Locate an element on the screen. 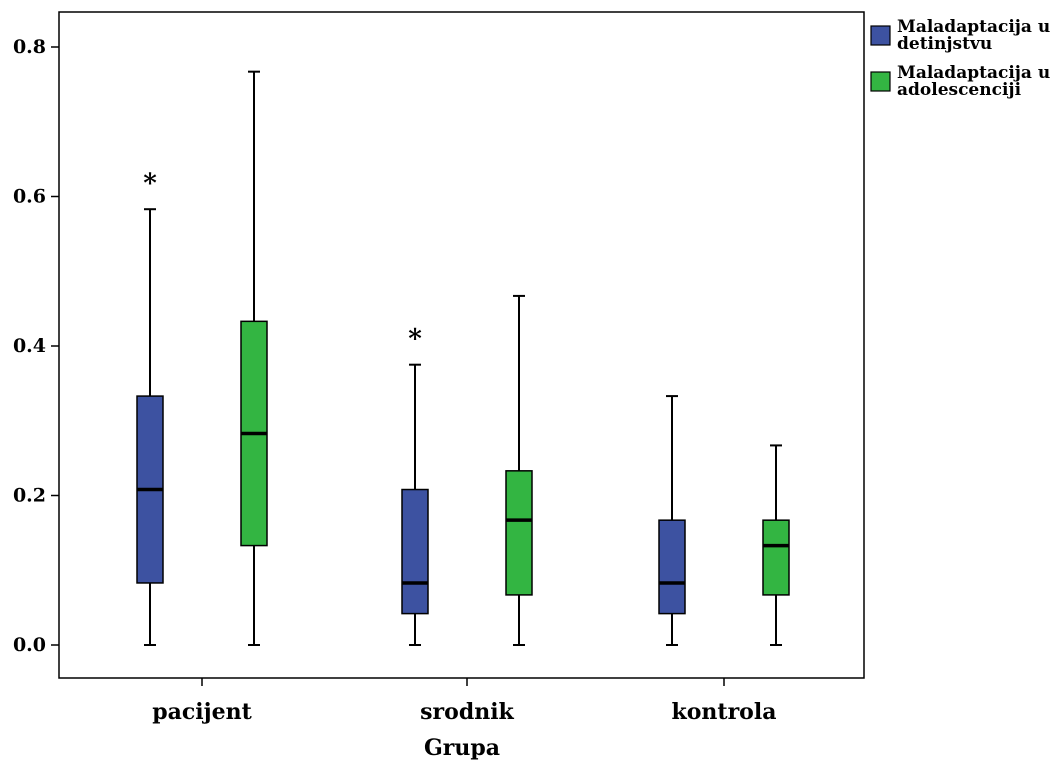 This screenshot has width=1059, height=761. x-axis: pacijent srodnik kontrola is located at coordinates (464, 701).